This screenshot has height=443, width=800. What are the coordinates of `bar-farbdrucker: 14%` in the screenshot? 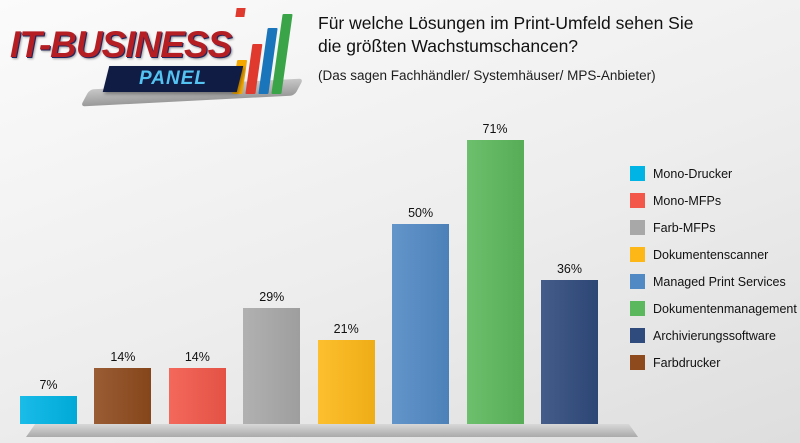 It's located at (123, 387).